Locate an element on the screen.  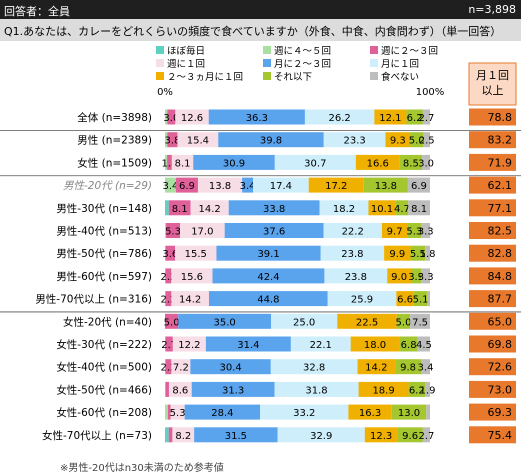
header-bar: 回答者：全員 n=3,898 is located at coordinates (260, 9).